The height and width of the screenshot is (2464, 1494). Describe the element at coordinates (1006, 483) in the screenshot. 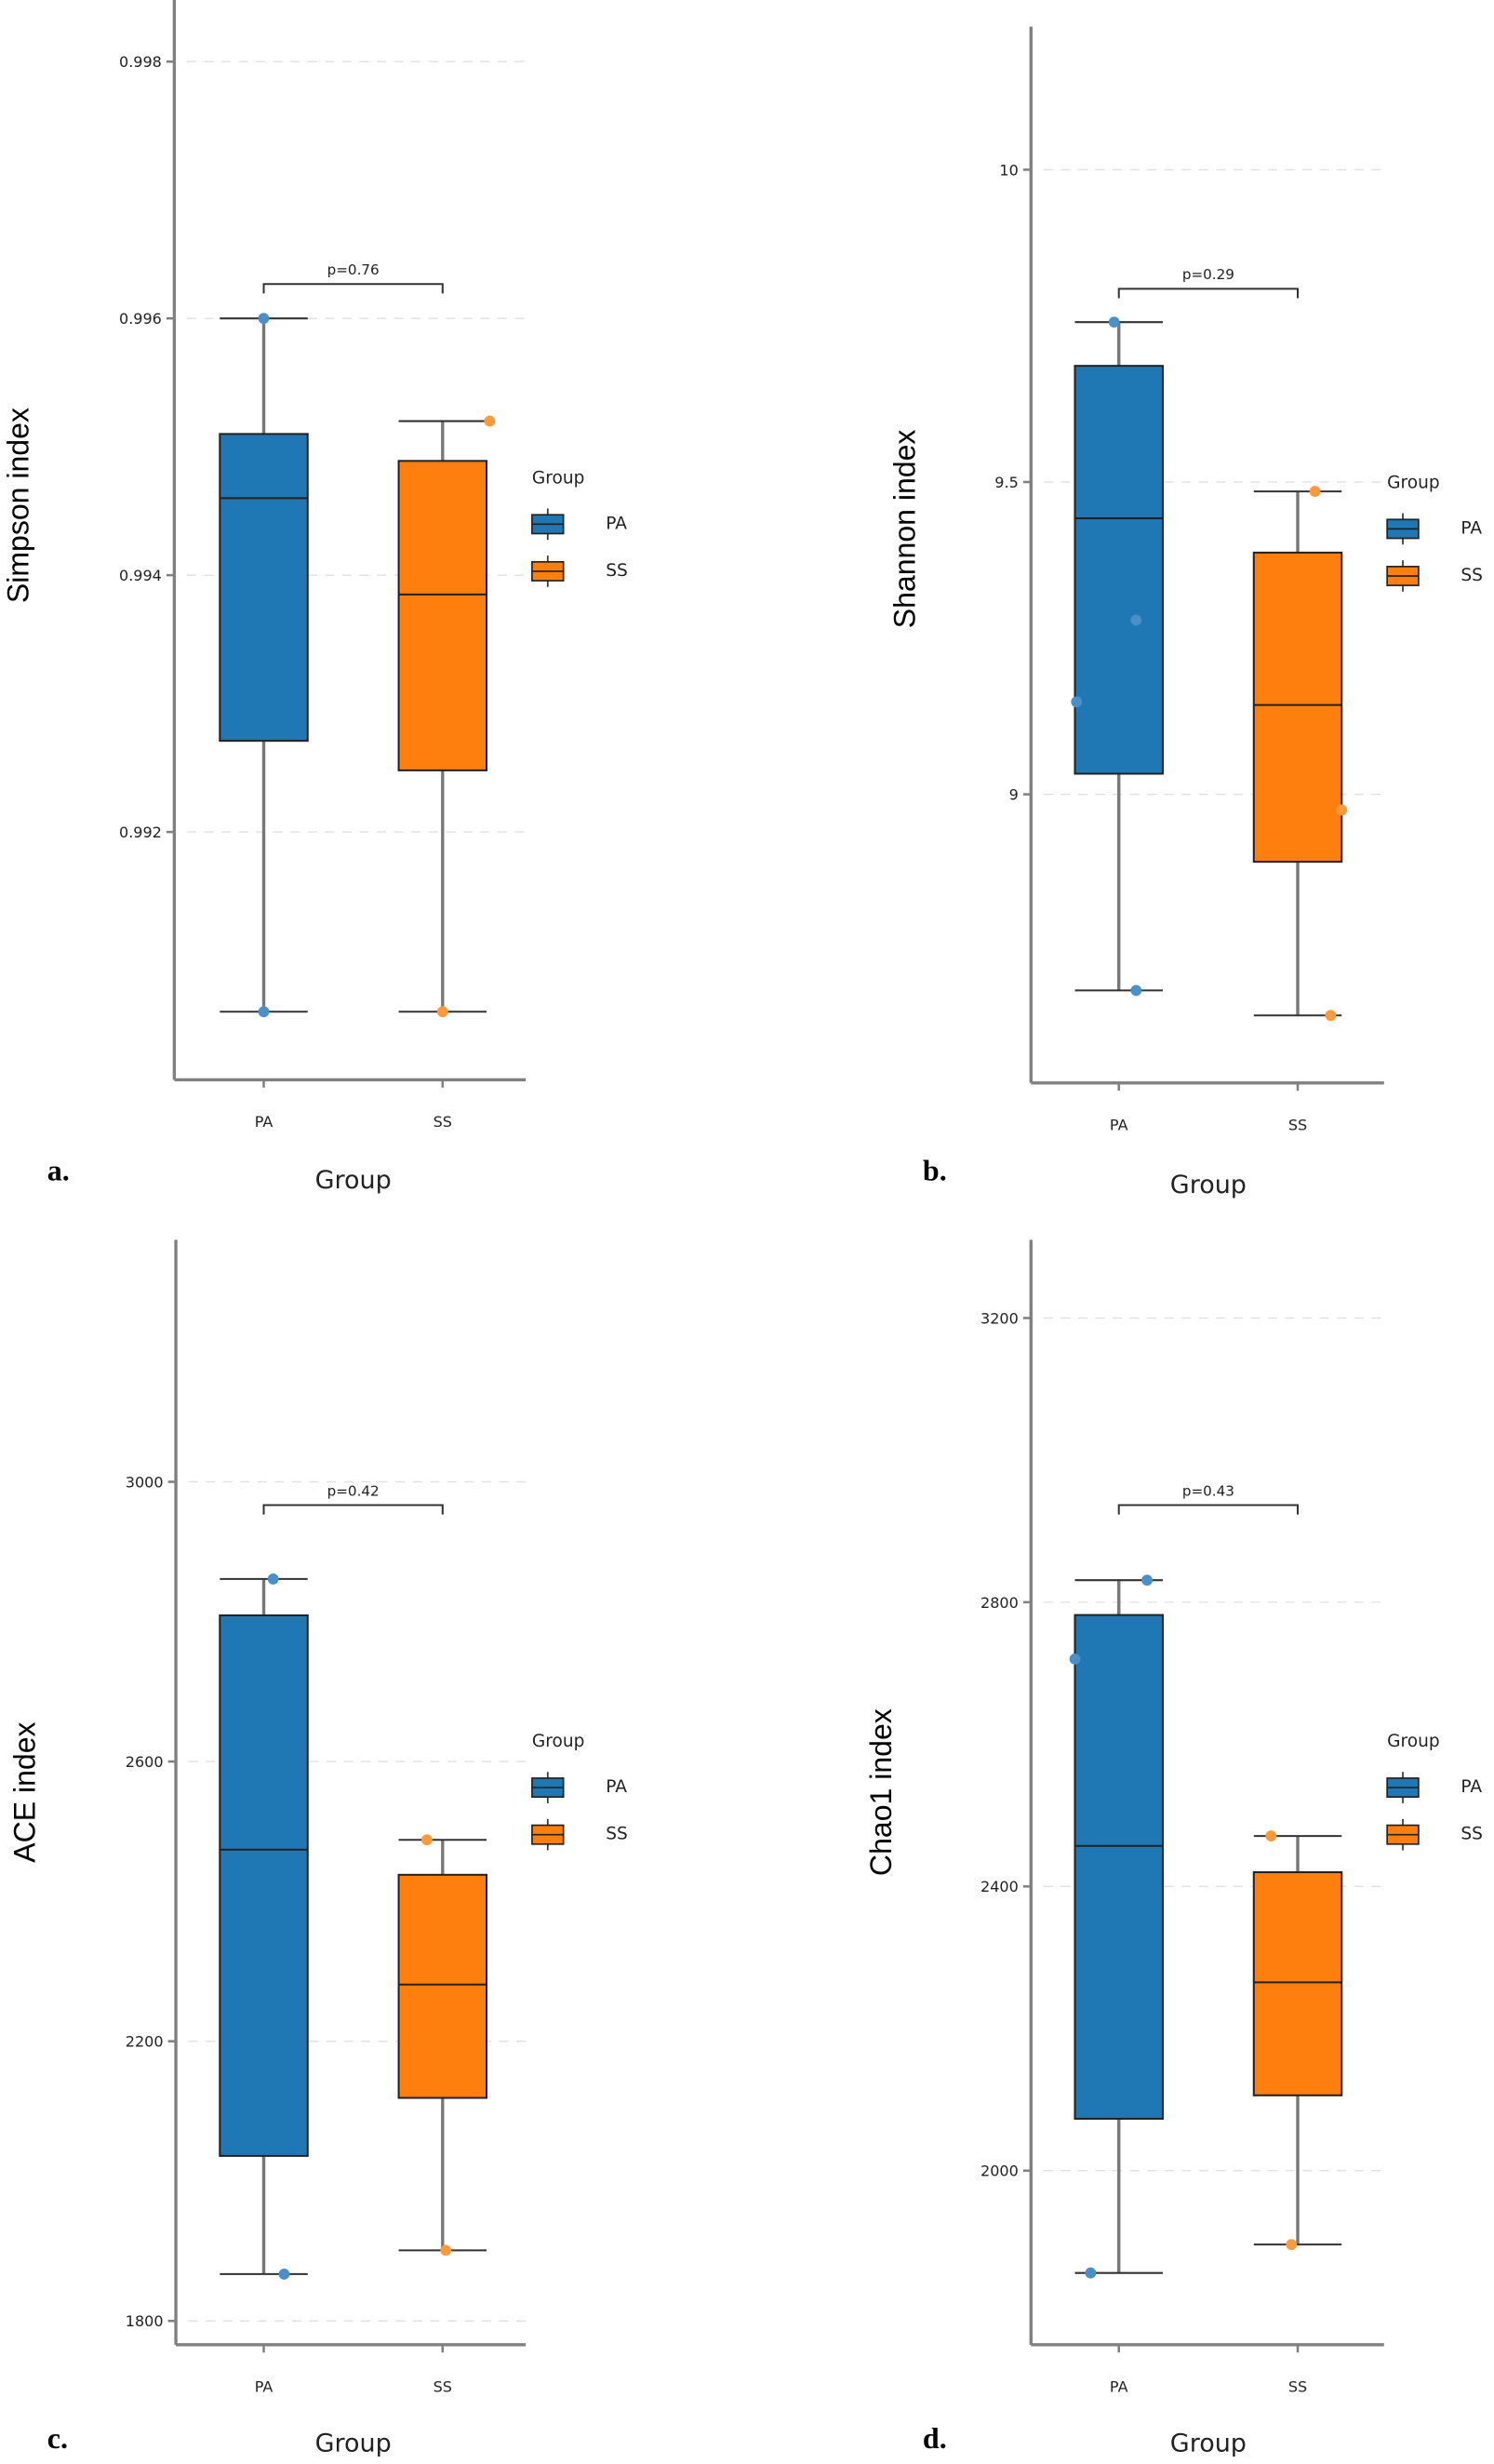

I see `y-tick-label: 9.5` at that location.